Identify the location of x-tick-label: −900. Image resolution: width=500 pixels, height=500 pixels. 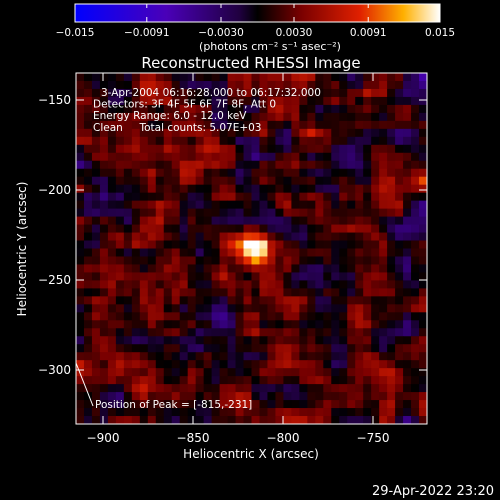
(103, 438).